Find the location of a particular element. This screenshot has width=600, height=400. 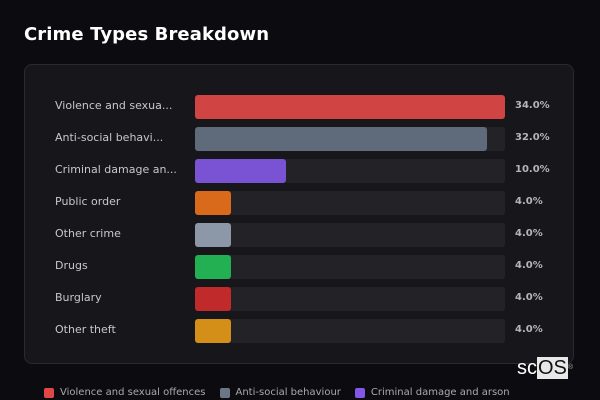

bar-row: Public order 4.0% is located at coordinates (299, 203).